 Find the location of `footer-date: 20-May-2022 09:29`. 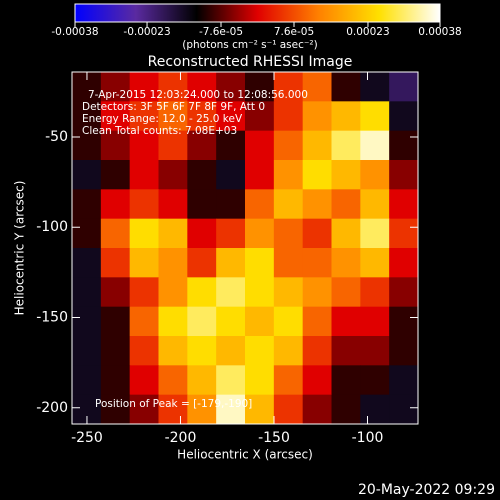

footer-date: 20-May-2022 09:29 is located at coordinates (426, 490).